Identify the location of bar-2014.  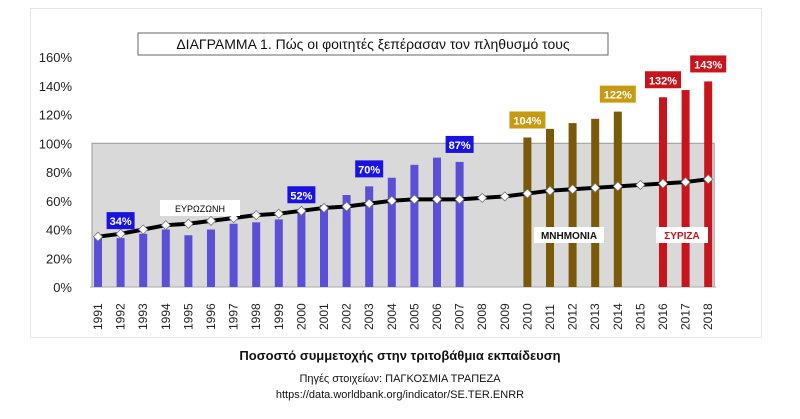
(617, 199).